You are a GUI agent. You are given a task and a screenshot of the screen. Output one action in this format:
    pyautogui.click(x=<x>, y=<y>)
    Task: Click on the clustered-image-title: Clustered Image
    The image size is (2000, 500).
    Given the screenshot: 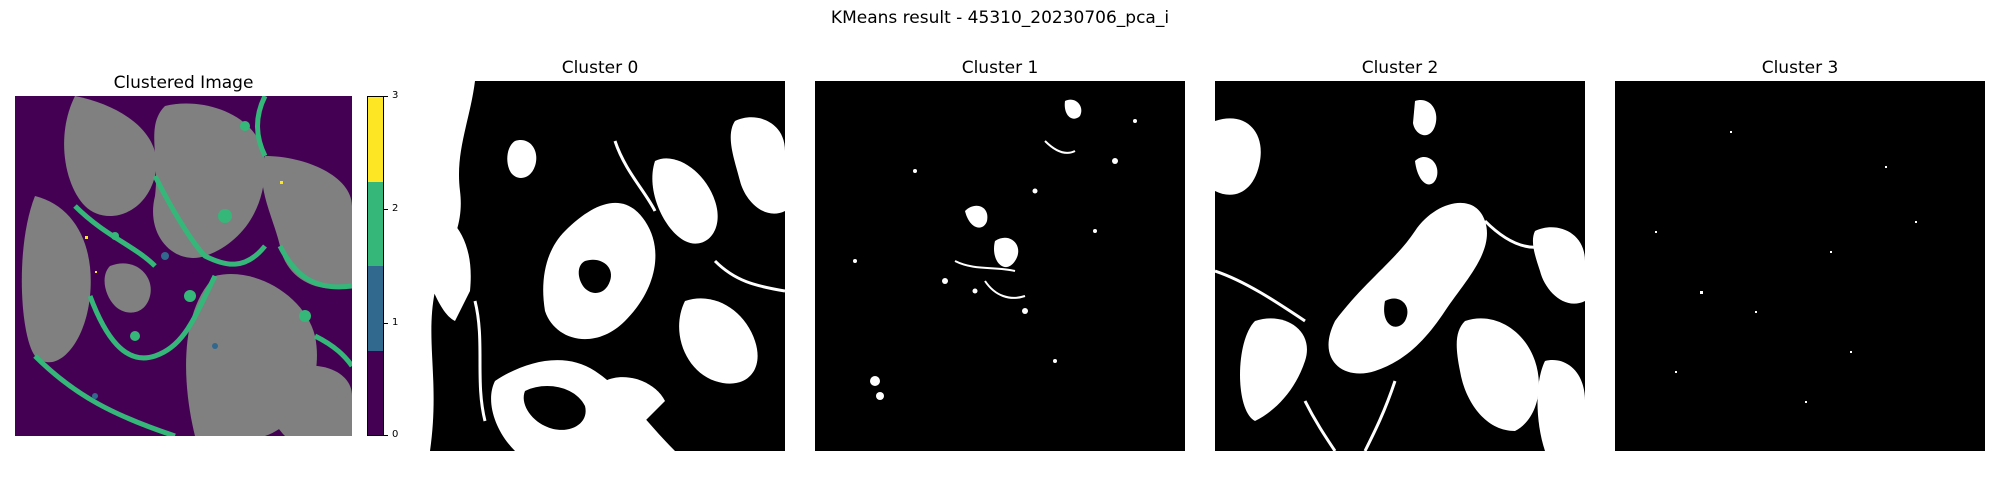 What is the action you would take?
    pyautogui.click(x=183, y=83)
    